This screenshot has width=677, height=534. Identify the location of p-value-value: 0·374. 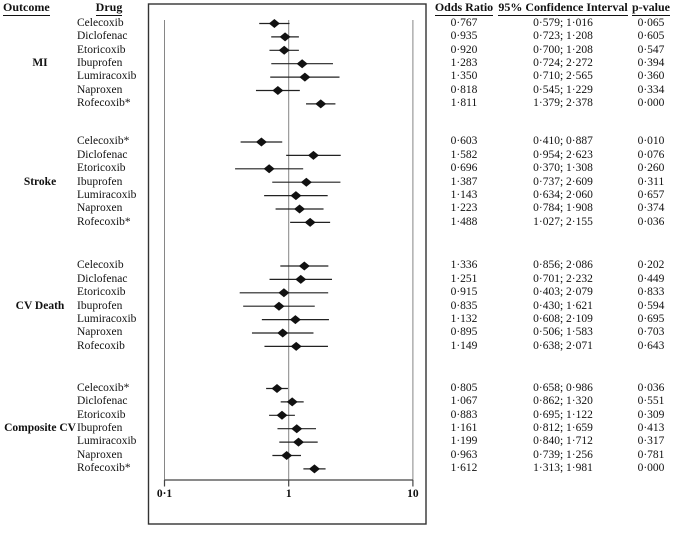
(651, 208).